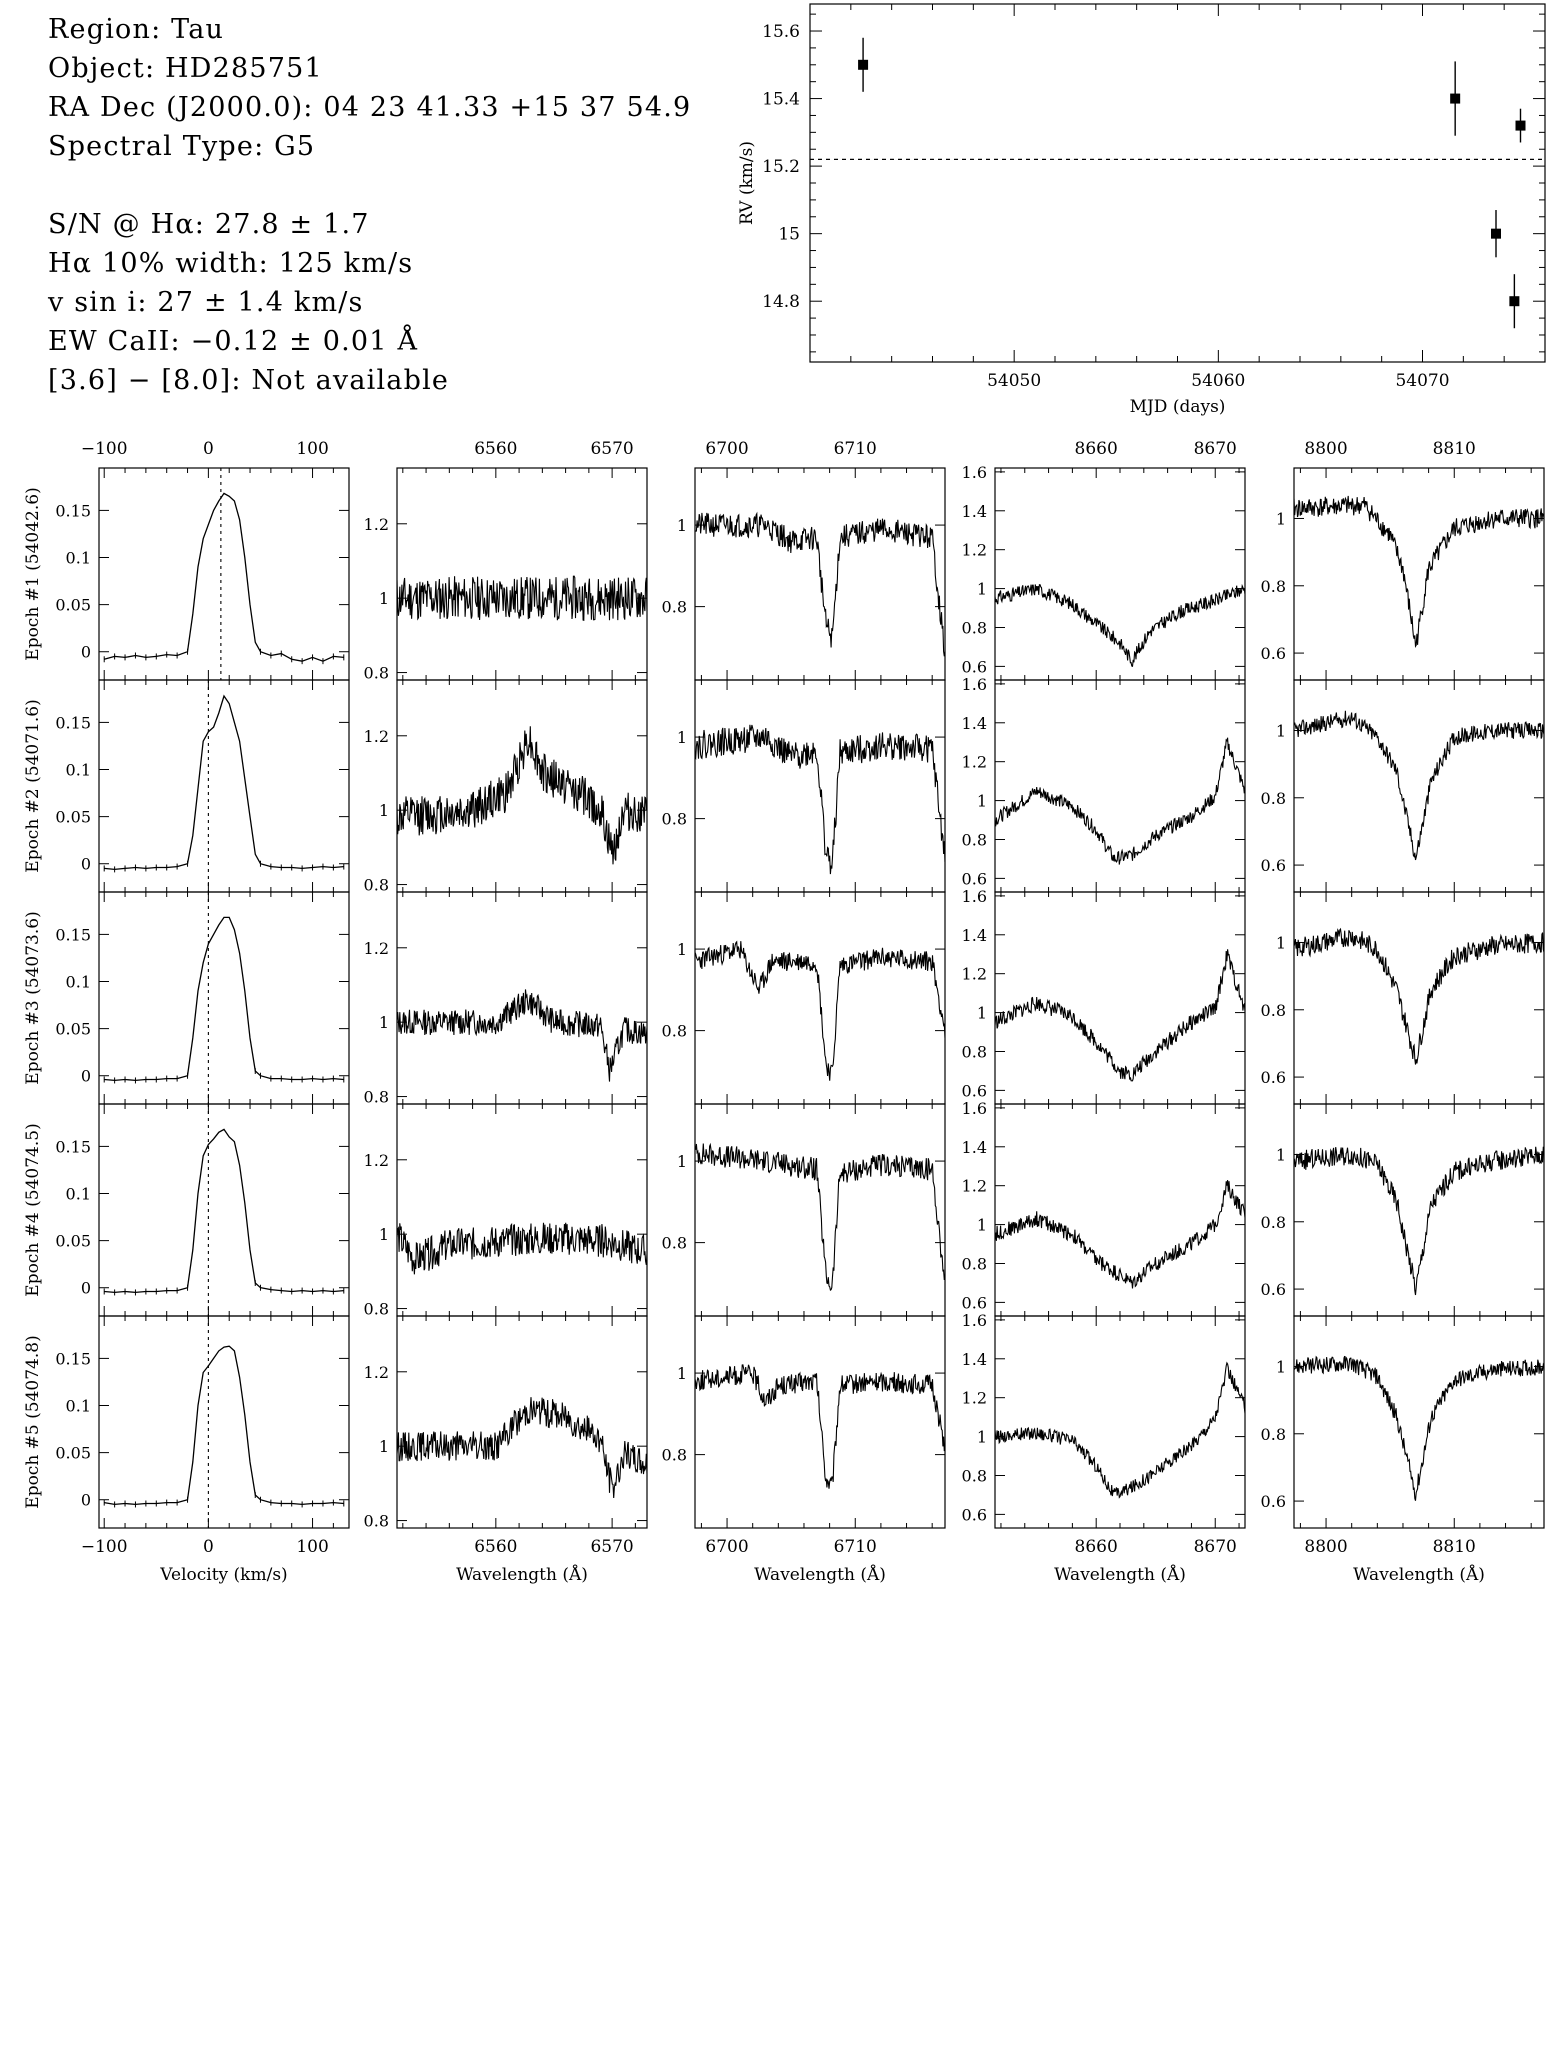  I want to click on x-axis-label: Wavelength (Å), so click(522, 1574).